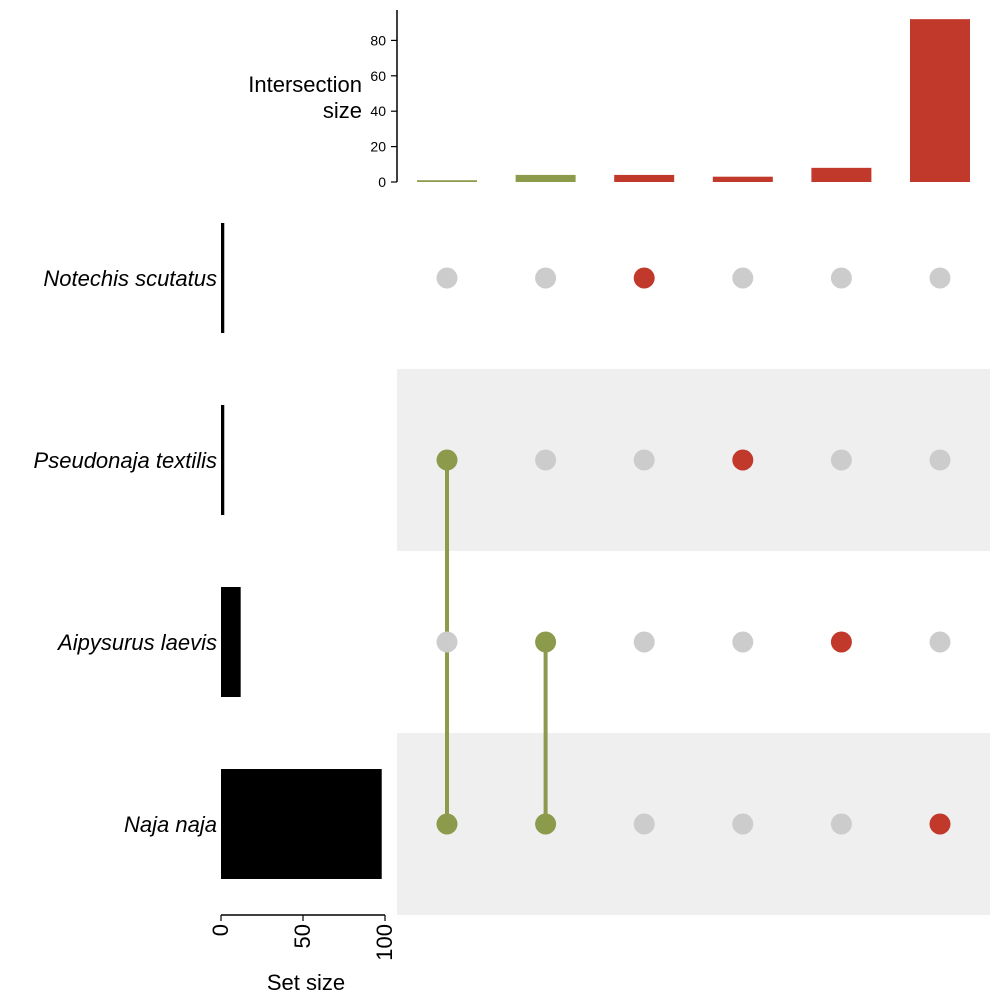  What do you see at coordinates (170, 824) in the screenshot?
I see `set-label-naja-naja: Naja naja` at bounding box center [170, 824].